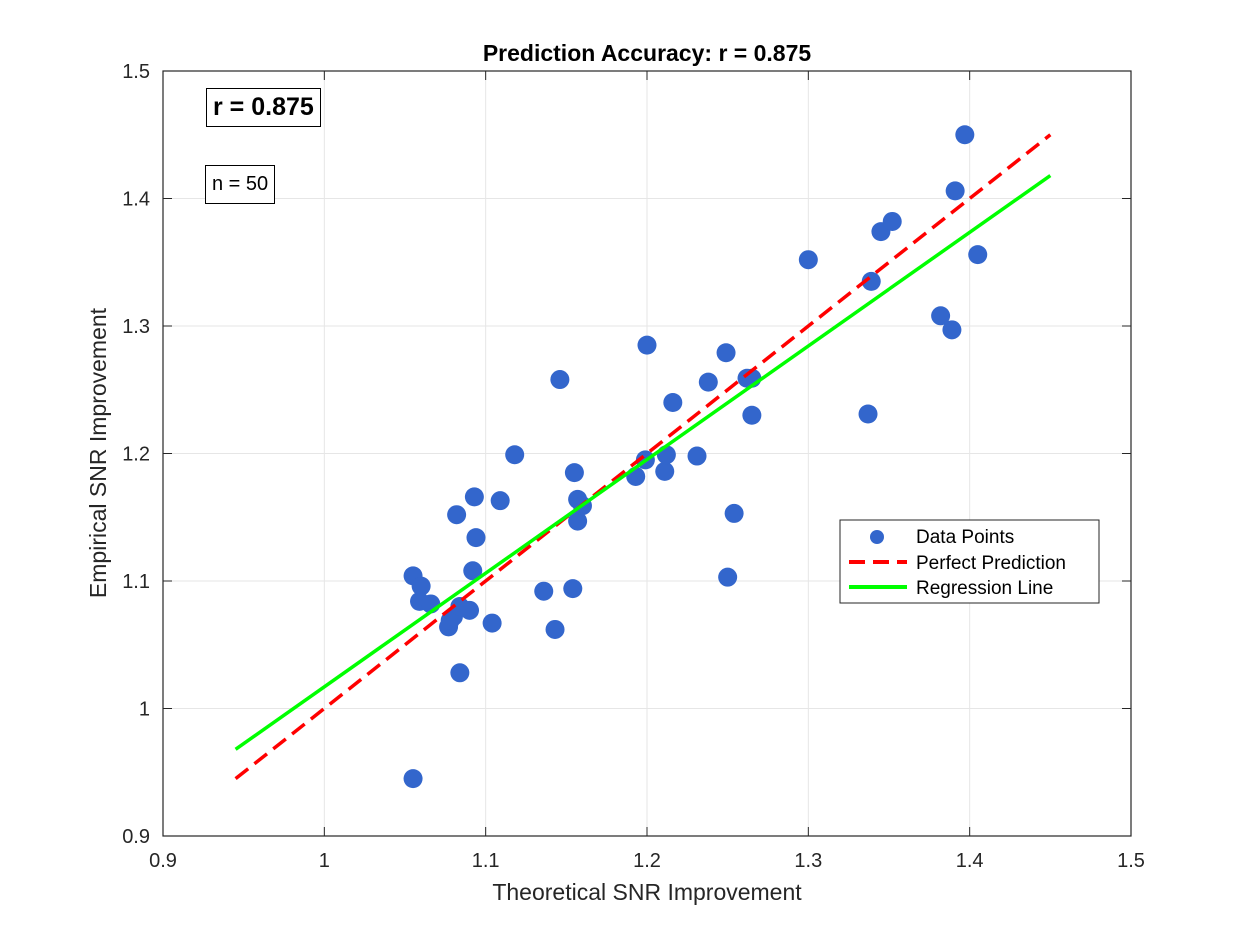 The width and height of the screenshot is (1250, 938). Describe the element at coordinates (984, 588) in the screenshot. I see `legend-label-regression-line: Regression Line` at that location.